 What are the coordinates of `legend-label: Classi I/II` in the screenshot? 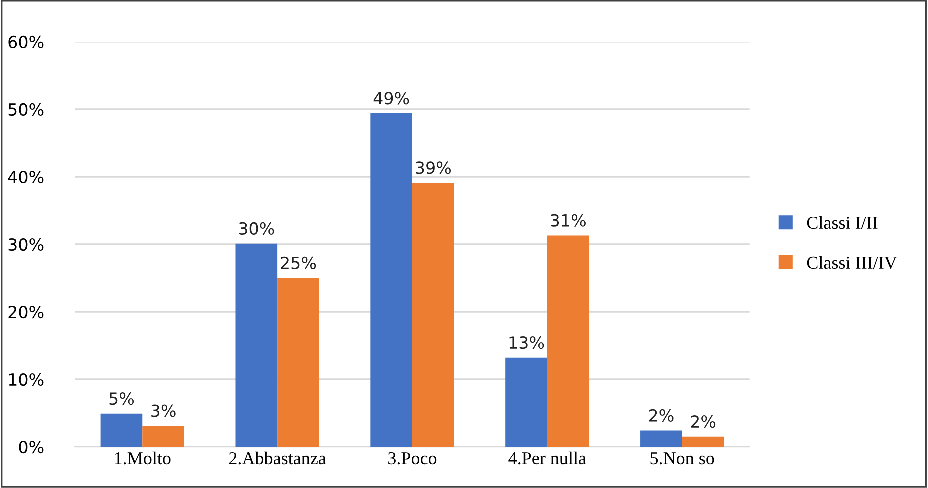 It's located at (842, 223).